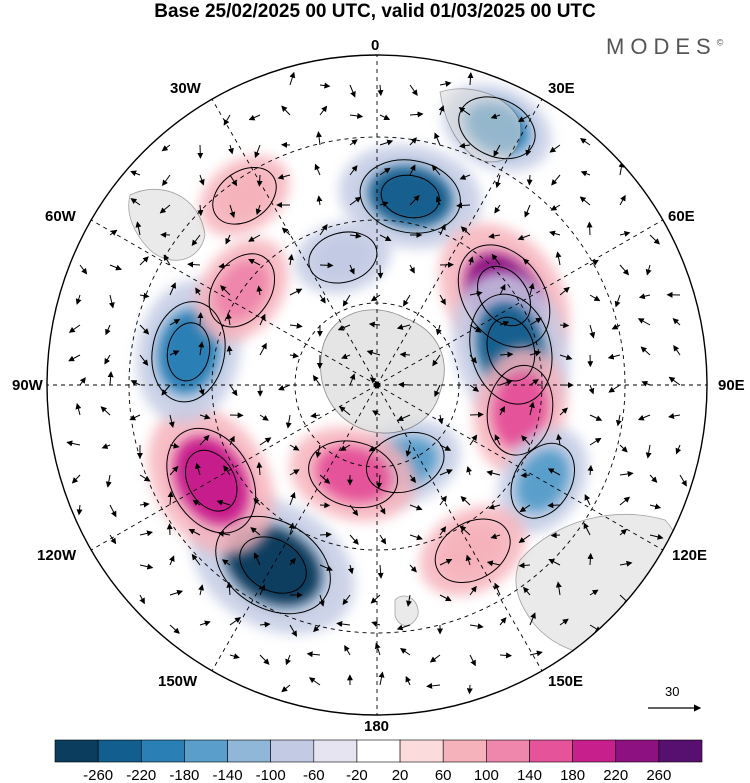  I want to click on south-america-landmass, so click(167, 224).